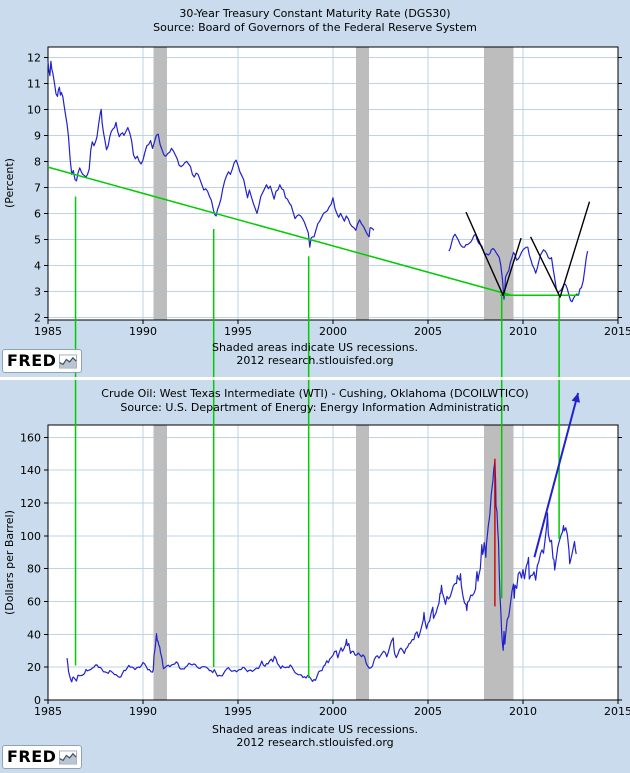 The width and height of the screenshot is (630, 773). I want to click on svg-text: 8, so click(37, 161).